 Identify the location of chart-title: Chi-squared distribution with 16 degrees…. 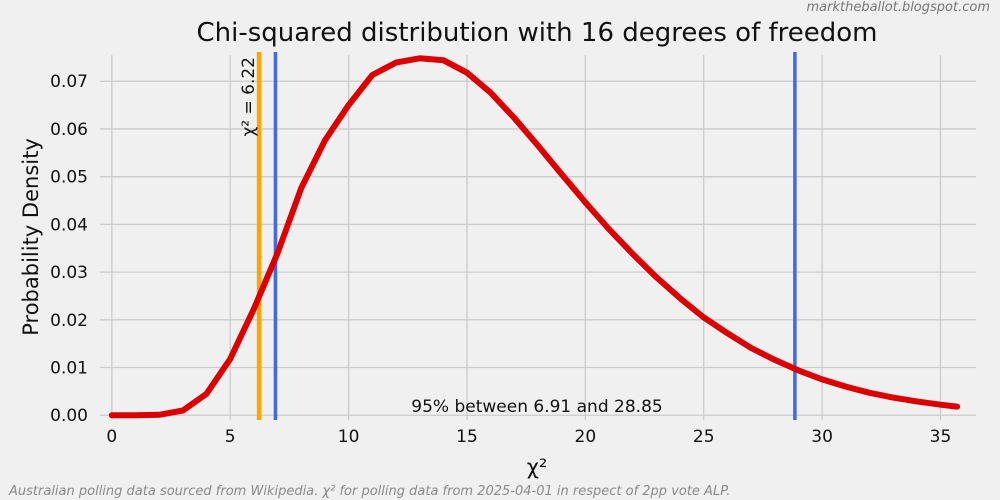
(536, 33).